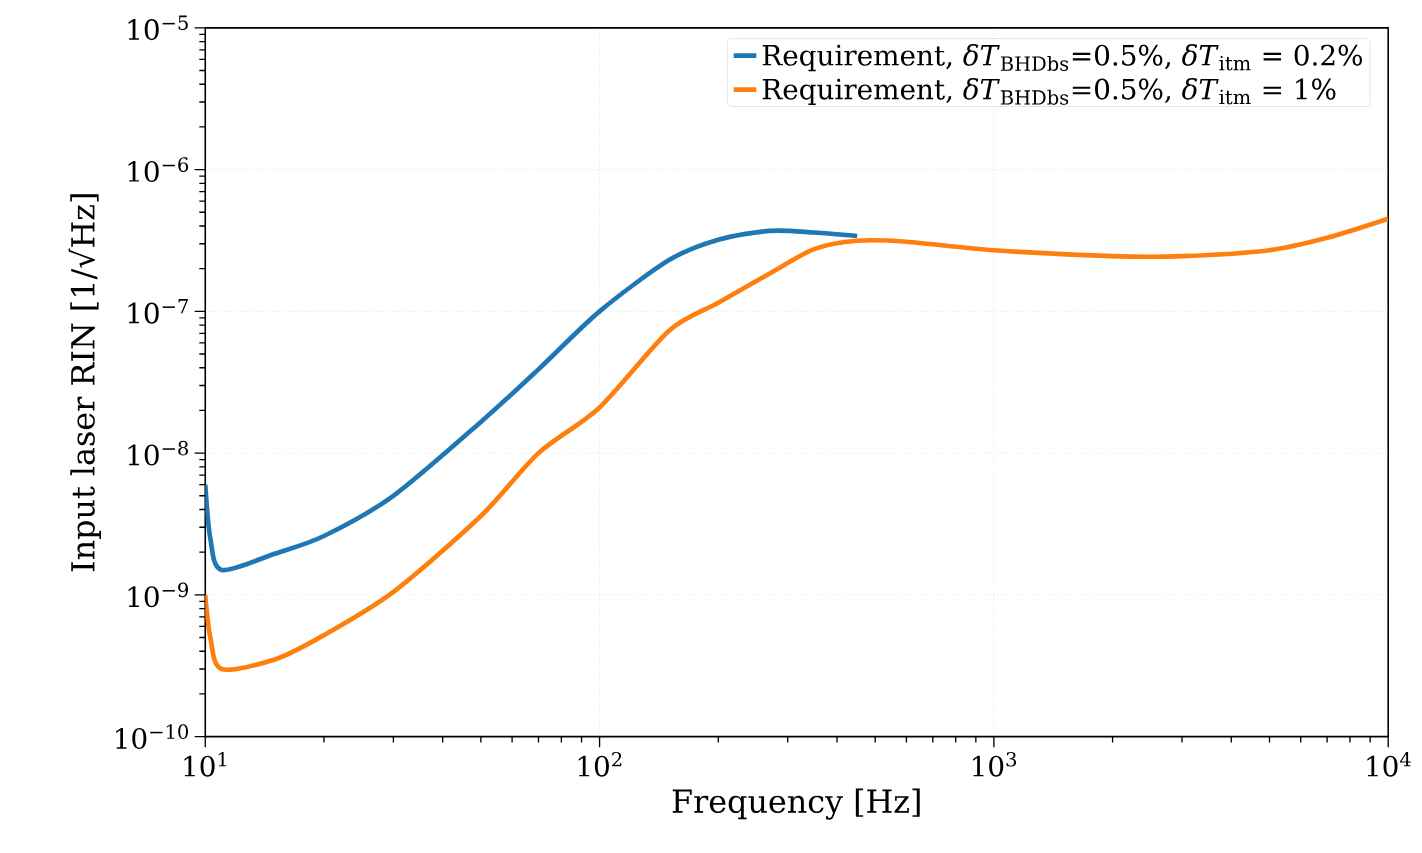 The width and height of the screenshot is (1422, 853). Describe the element at coordinates (158, 28) in the screenshot. I see `y-tick-label: 10$^{−5}$` at that location.